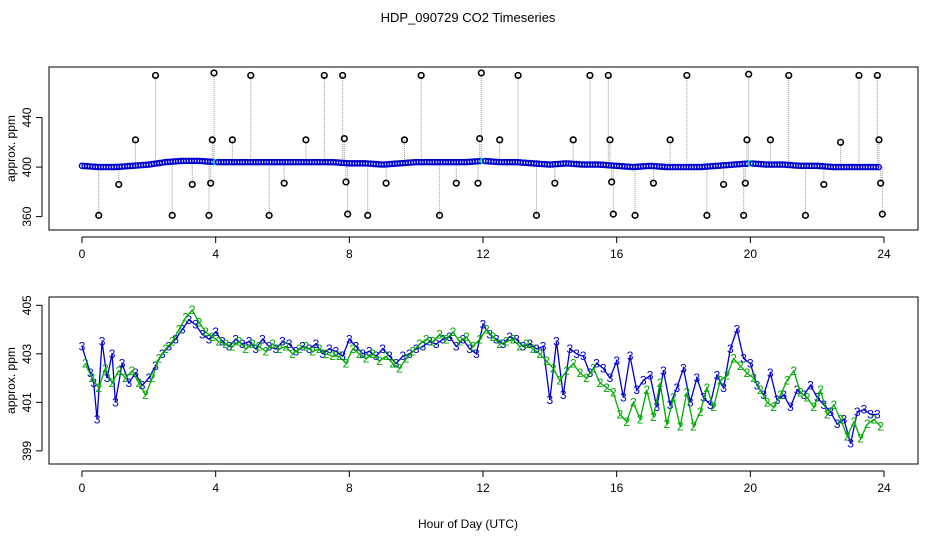  Describe the element at coordinates (82, 488) in the screenshot. I see `x-tick-label: 0` at that location.